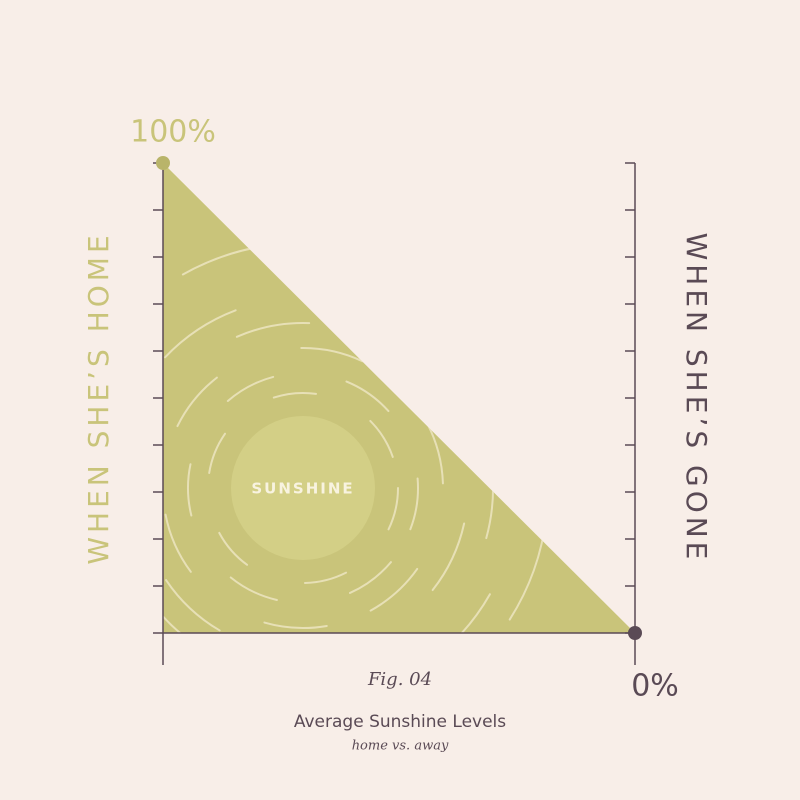 The width and height of the screenshot is (800, 800). What do you see at coordinates (400, 746) in the screenshot?
I see `chart-subtitle: home vs. away` at bounding box center [400, 746].